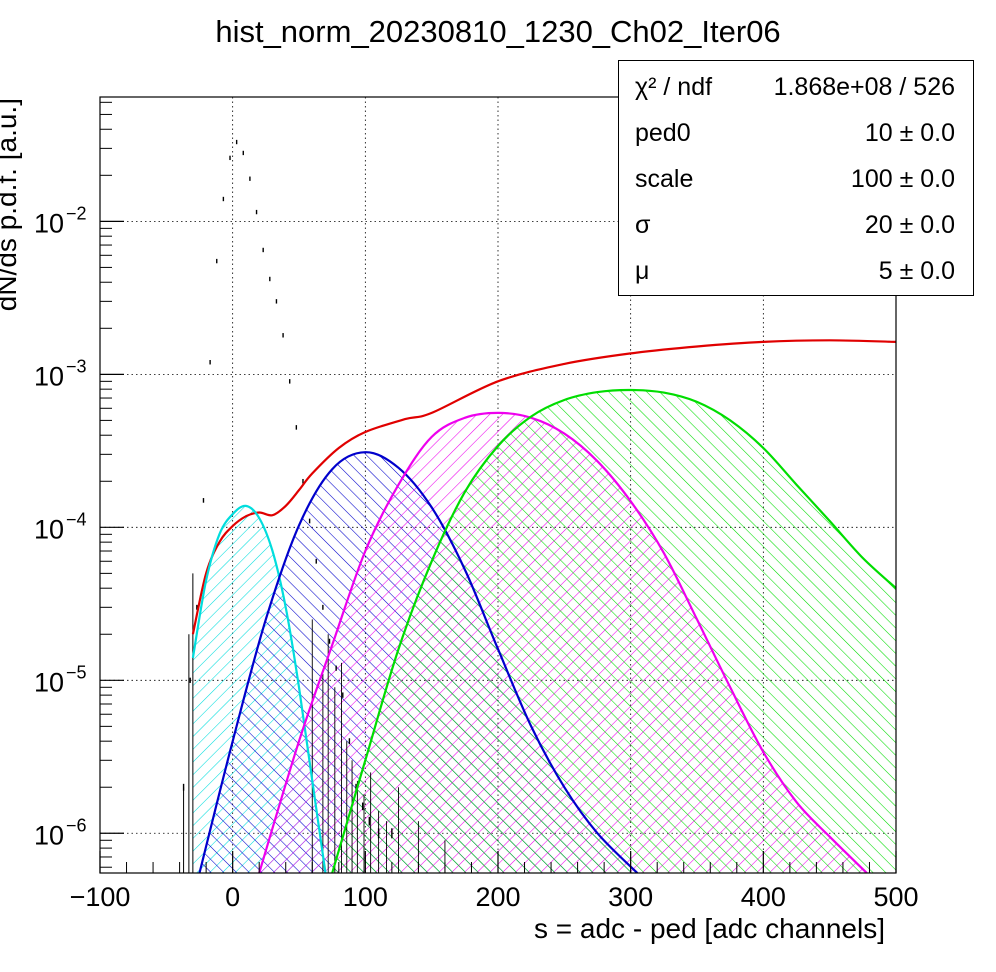 The image size is (996, 972). Describe the element at coordinates (76, 672) in the screenshot. I see `y-tick-exponent: −5` at that location.